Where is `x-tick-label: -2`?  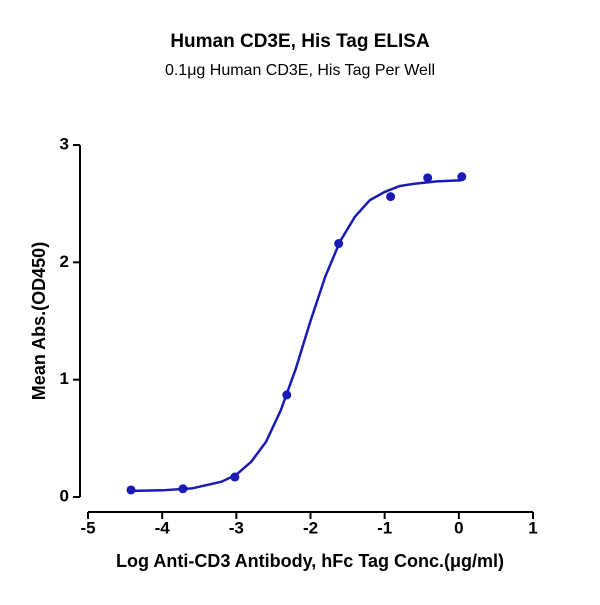 x-tick-label: -2 is located at coordinates (310, 527).